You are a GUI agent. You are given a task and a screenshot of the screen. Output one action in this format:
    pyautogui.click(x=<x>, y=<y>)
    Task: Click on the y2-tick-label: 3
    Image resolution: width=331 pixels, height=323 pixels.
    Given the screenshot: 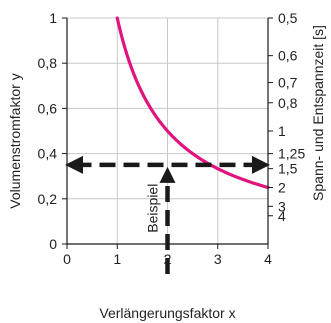 What is the action you would take?
    pyautogui.click(x=282, y=206)
    